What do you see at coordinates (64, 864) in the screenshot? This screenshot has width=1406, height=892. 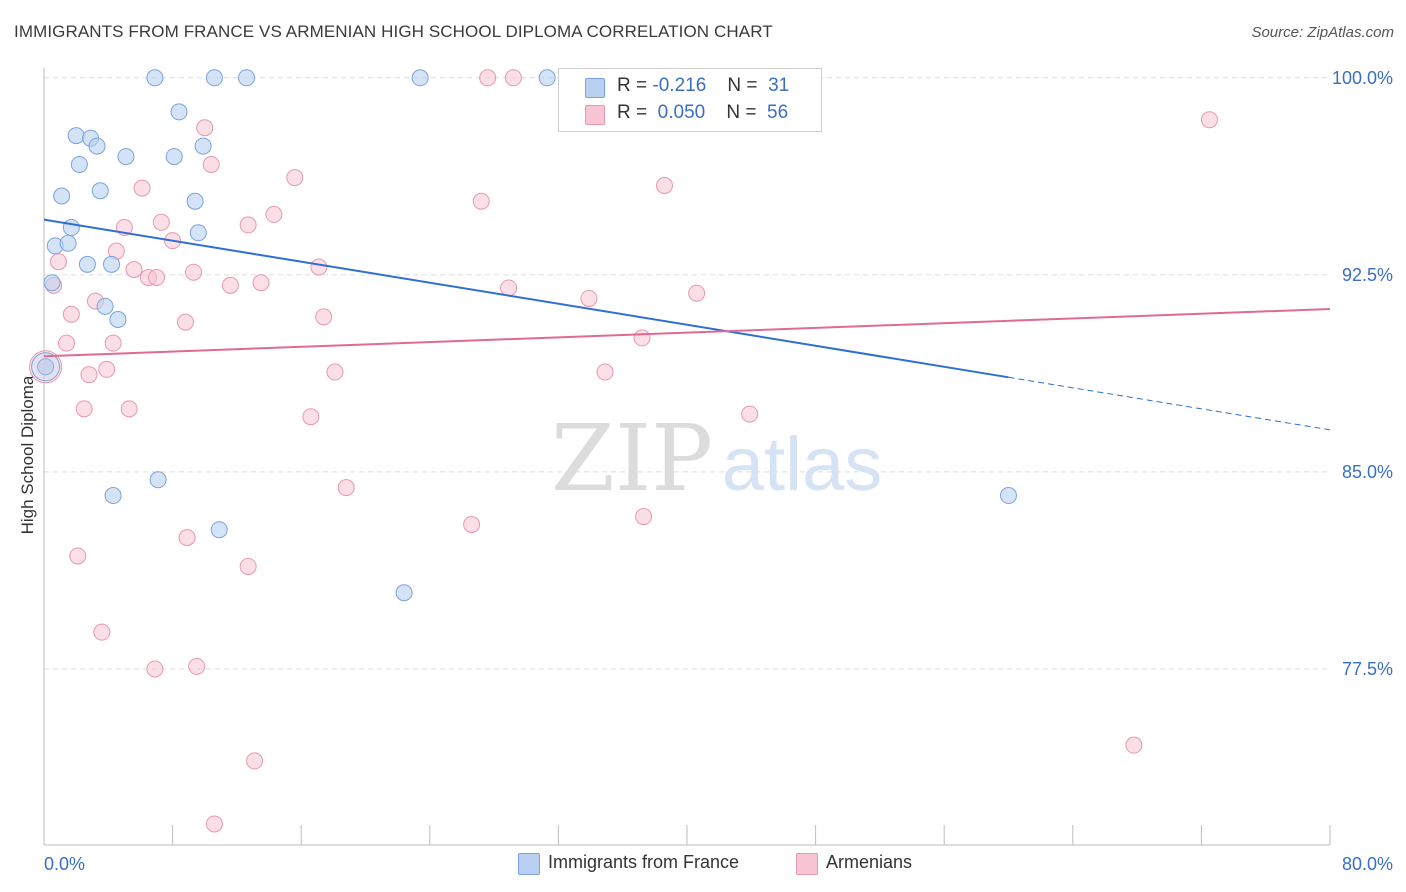 I see `x-tick-label-min: 0.0%` at bounding box center [64, 864].